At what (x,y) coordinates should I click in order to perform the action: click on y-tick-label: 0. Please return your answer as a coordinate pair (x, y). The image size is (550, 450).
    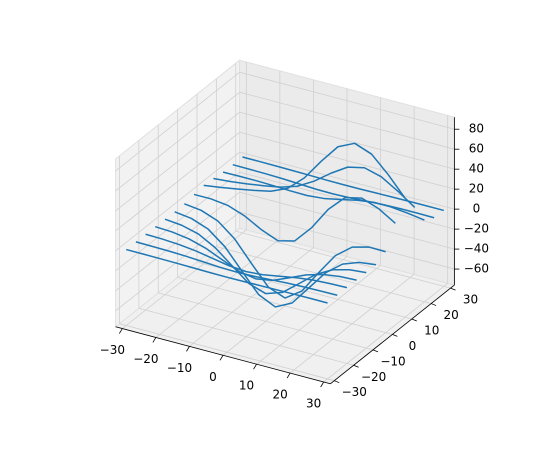
    Looking at the image, I should click on (413, 346).